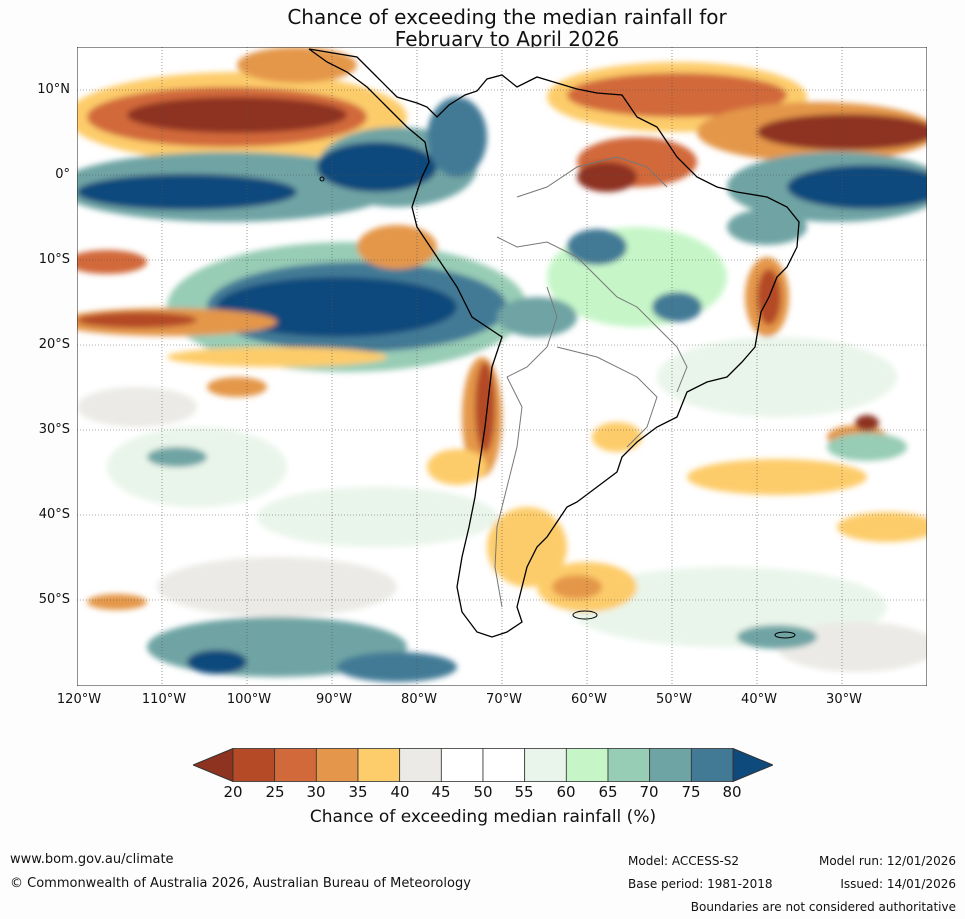  I want to click on colorbar-tick: 20, so click(233, 792).